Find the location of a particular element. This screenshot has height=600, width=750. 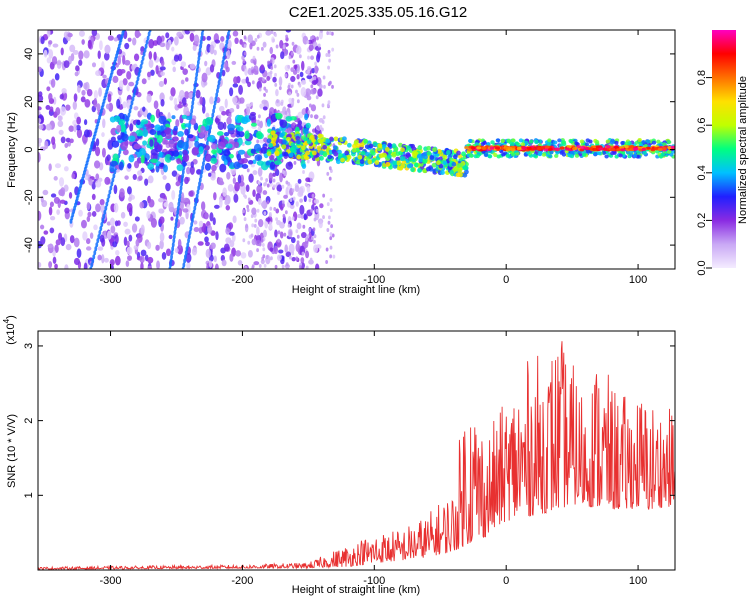

snr-x-tick-label: -300 is located at coordinates (111, 581).